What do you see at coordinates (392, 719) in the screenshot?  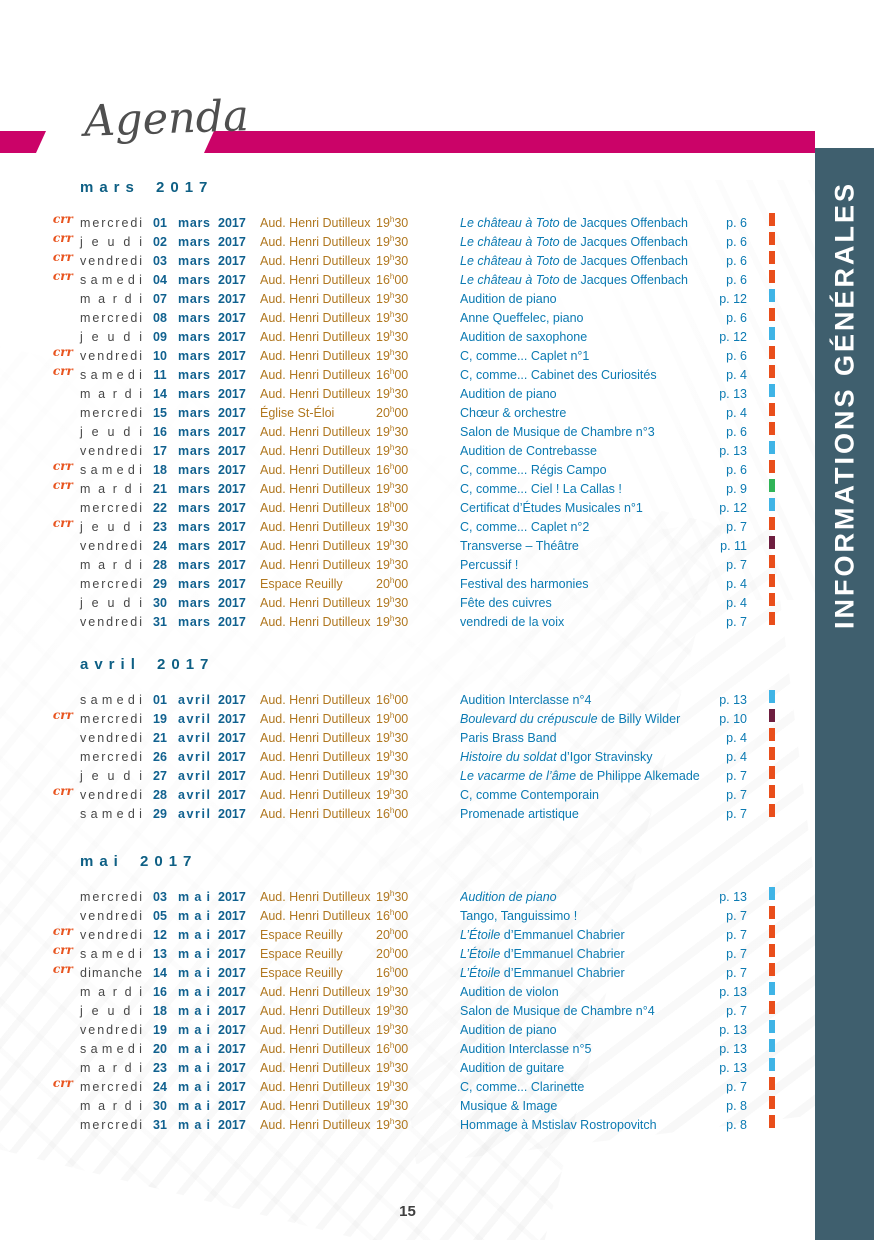 I see `event-time: 19h00` at bounding box center [392, 719].